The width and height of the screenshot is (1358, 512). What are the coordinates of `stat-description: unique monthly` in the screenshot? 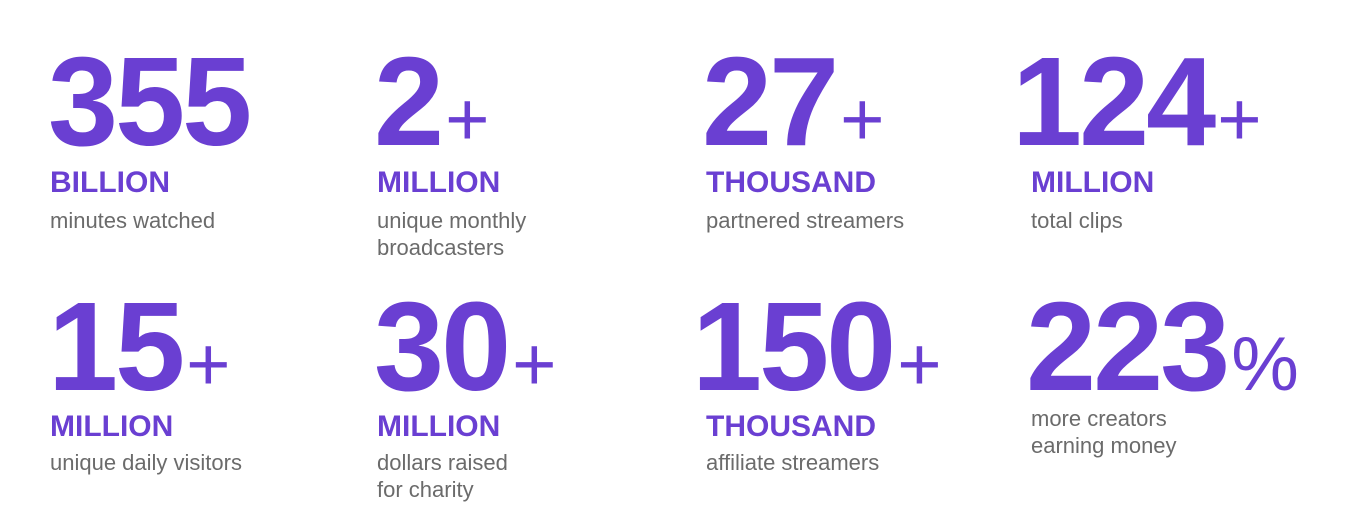 It's located at (451, 220).